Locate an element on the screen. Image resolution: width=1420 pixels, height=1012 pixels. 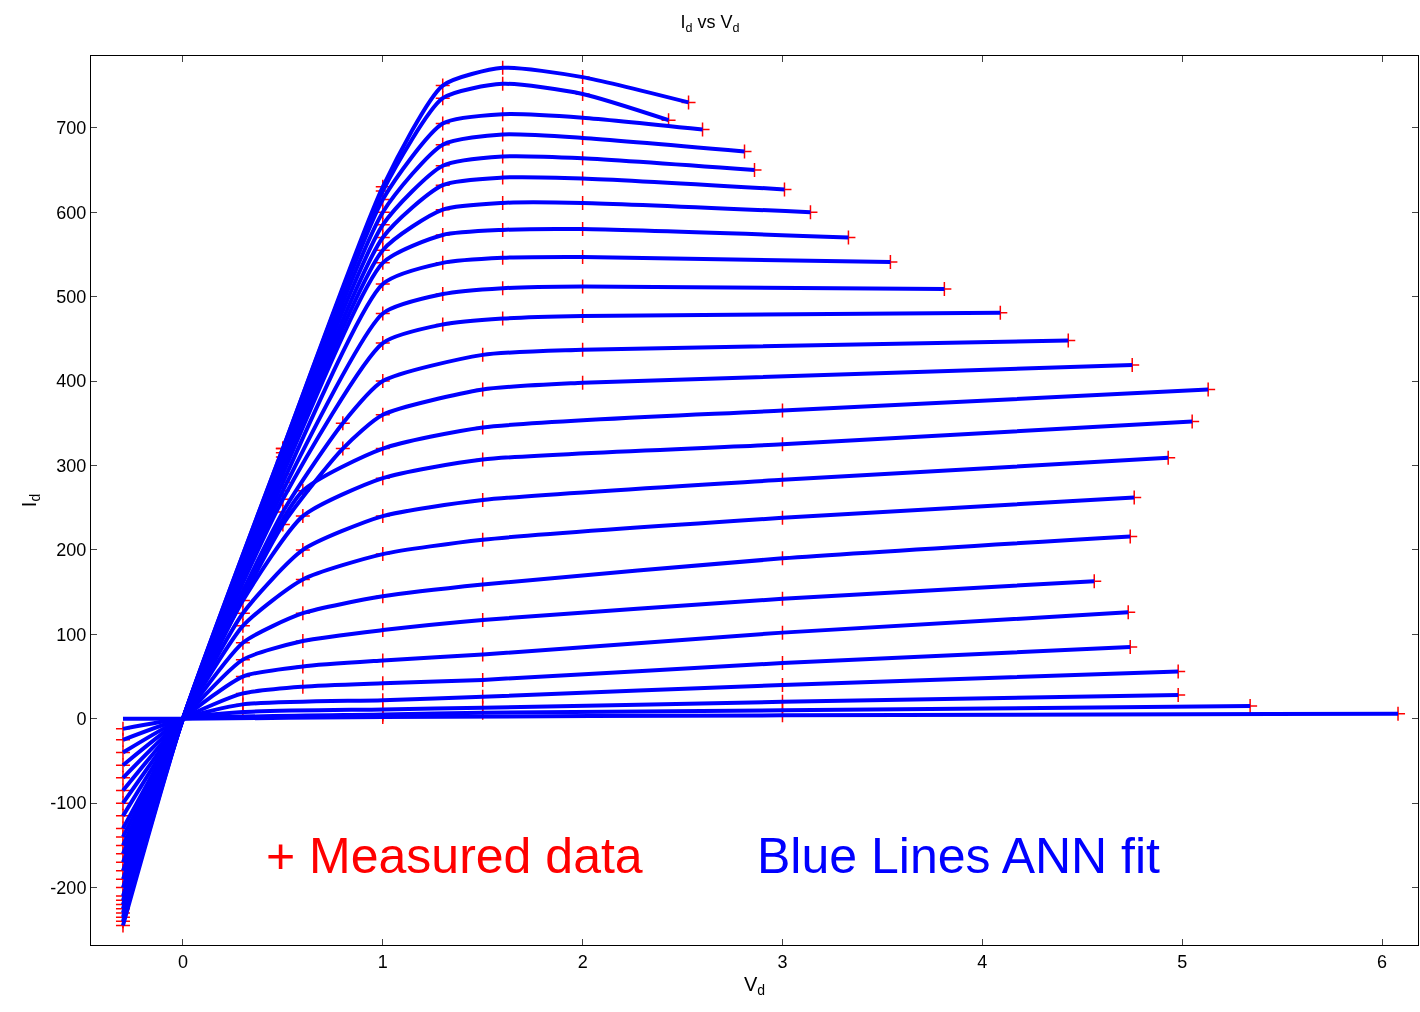
y-tick-label: 300 is located at coordinates (71, 465).